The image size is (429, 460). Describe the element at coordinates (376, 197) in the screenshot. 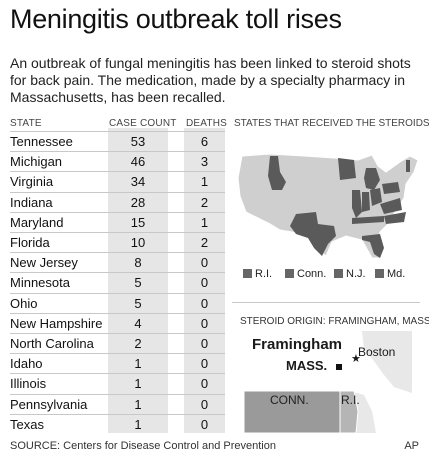

I see `state-ohio` at that location.